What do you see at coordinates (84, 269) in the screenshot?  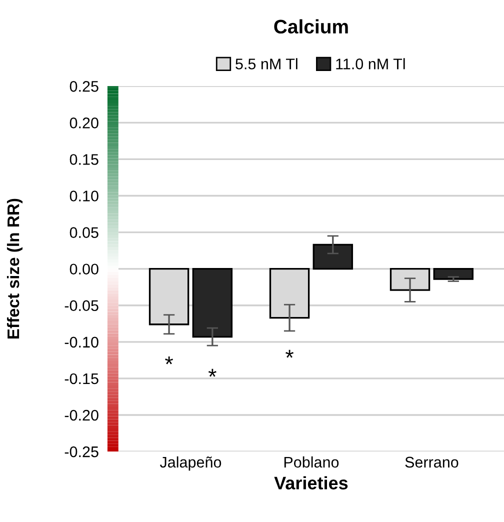 I see `y-tick-label: 0.00` at bounding box center [84, 269].